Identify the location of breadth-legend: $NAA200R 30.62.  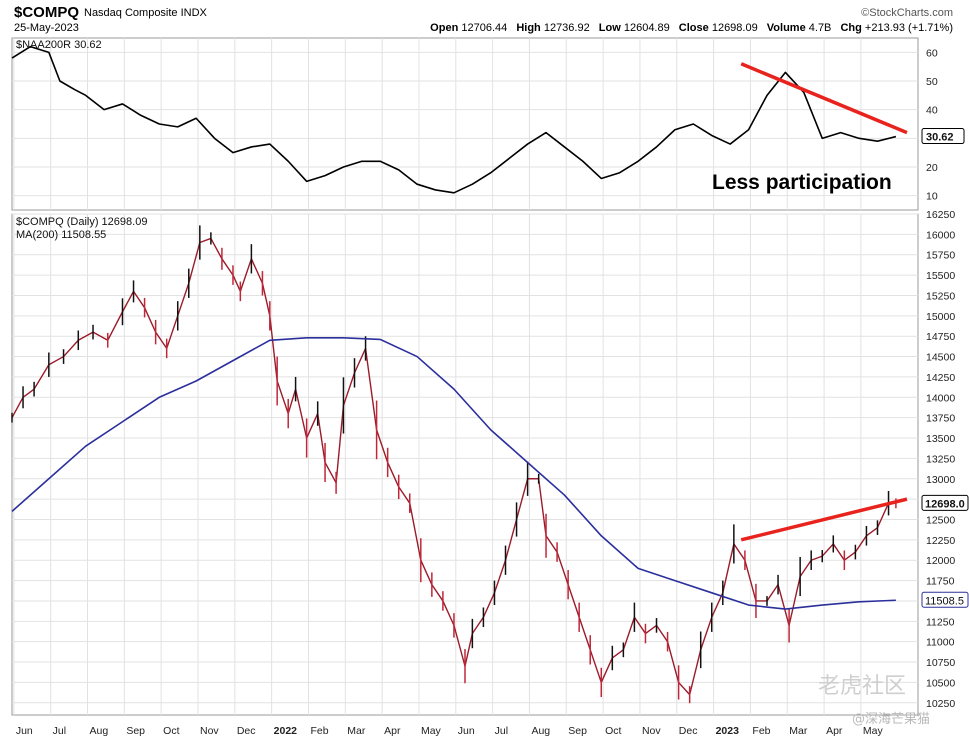
(59, 45).